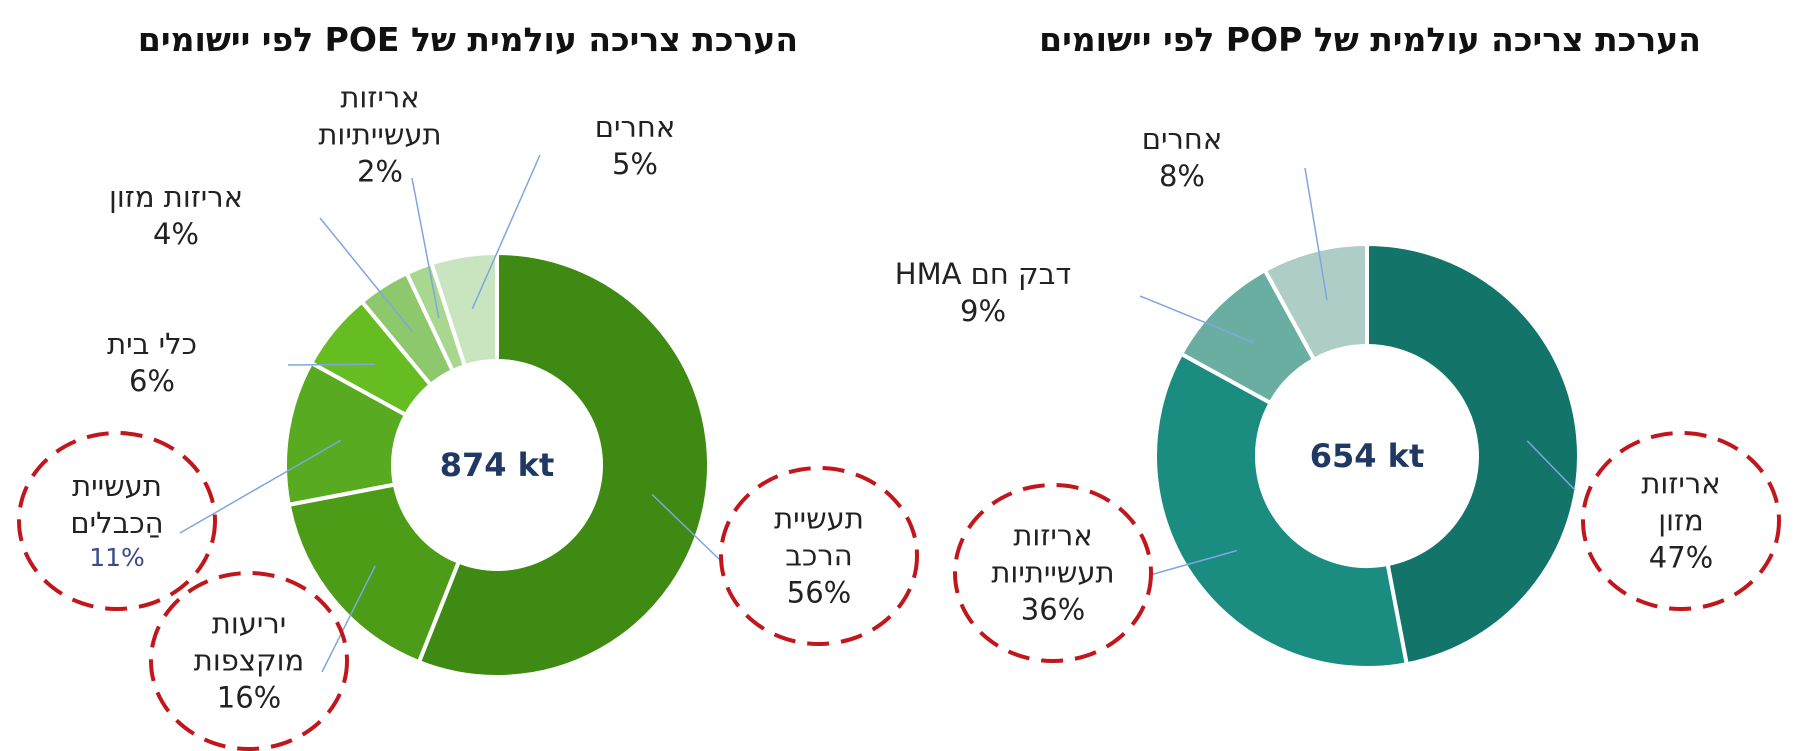 The image size is (1814, 751). What do you see at coordinates (983, 293) in the screenshot?
I see `data-label: דבק חם HMA 9%` at bounding box center [983, 293].